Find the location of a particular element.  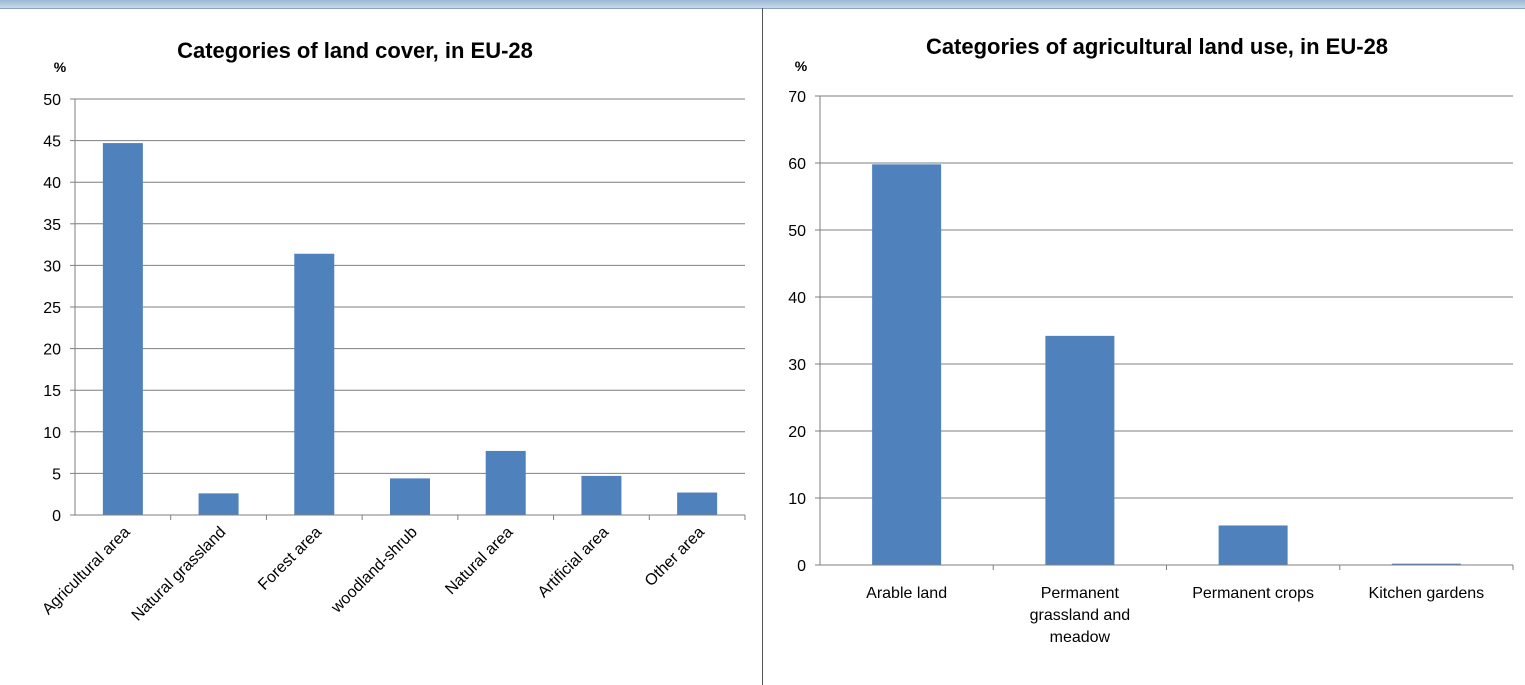

agri-use-y-tick-label: 20 is located at coordinates (797, 432).